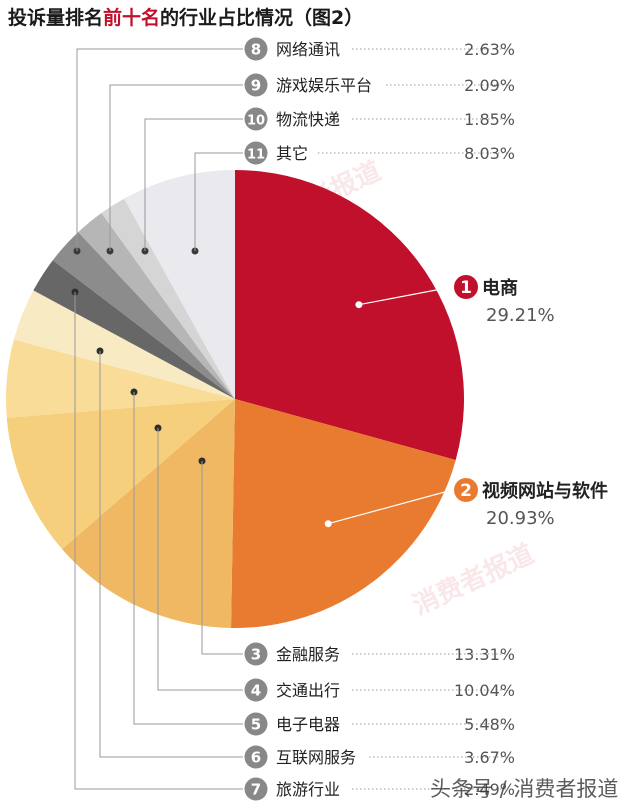 This screenshot has height=810, width=641. Describe the element at coordinates (324, 85) in the screenshot. I see `slice-label-9: 游戏娱乐平台` at that location.